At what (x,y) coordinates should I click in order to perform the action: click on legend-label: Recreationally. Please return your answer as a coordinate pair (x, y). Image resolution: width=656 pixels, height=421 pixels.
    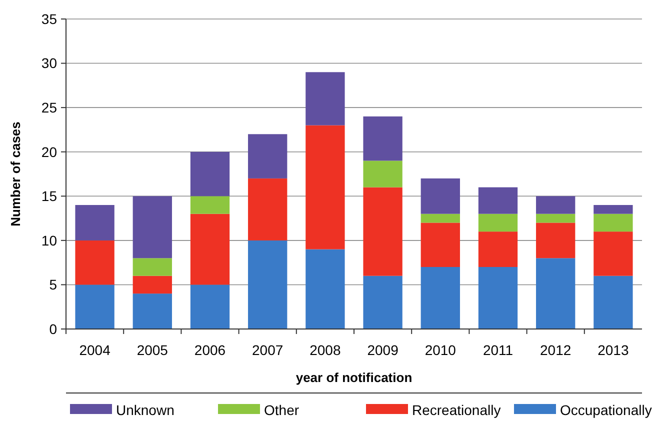
    Looking at the image, I should click on (456, 410).